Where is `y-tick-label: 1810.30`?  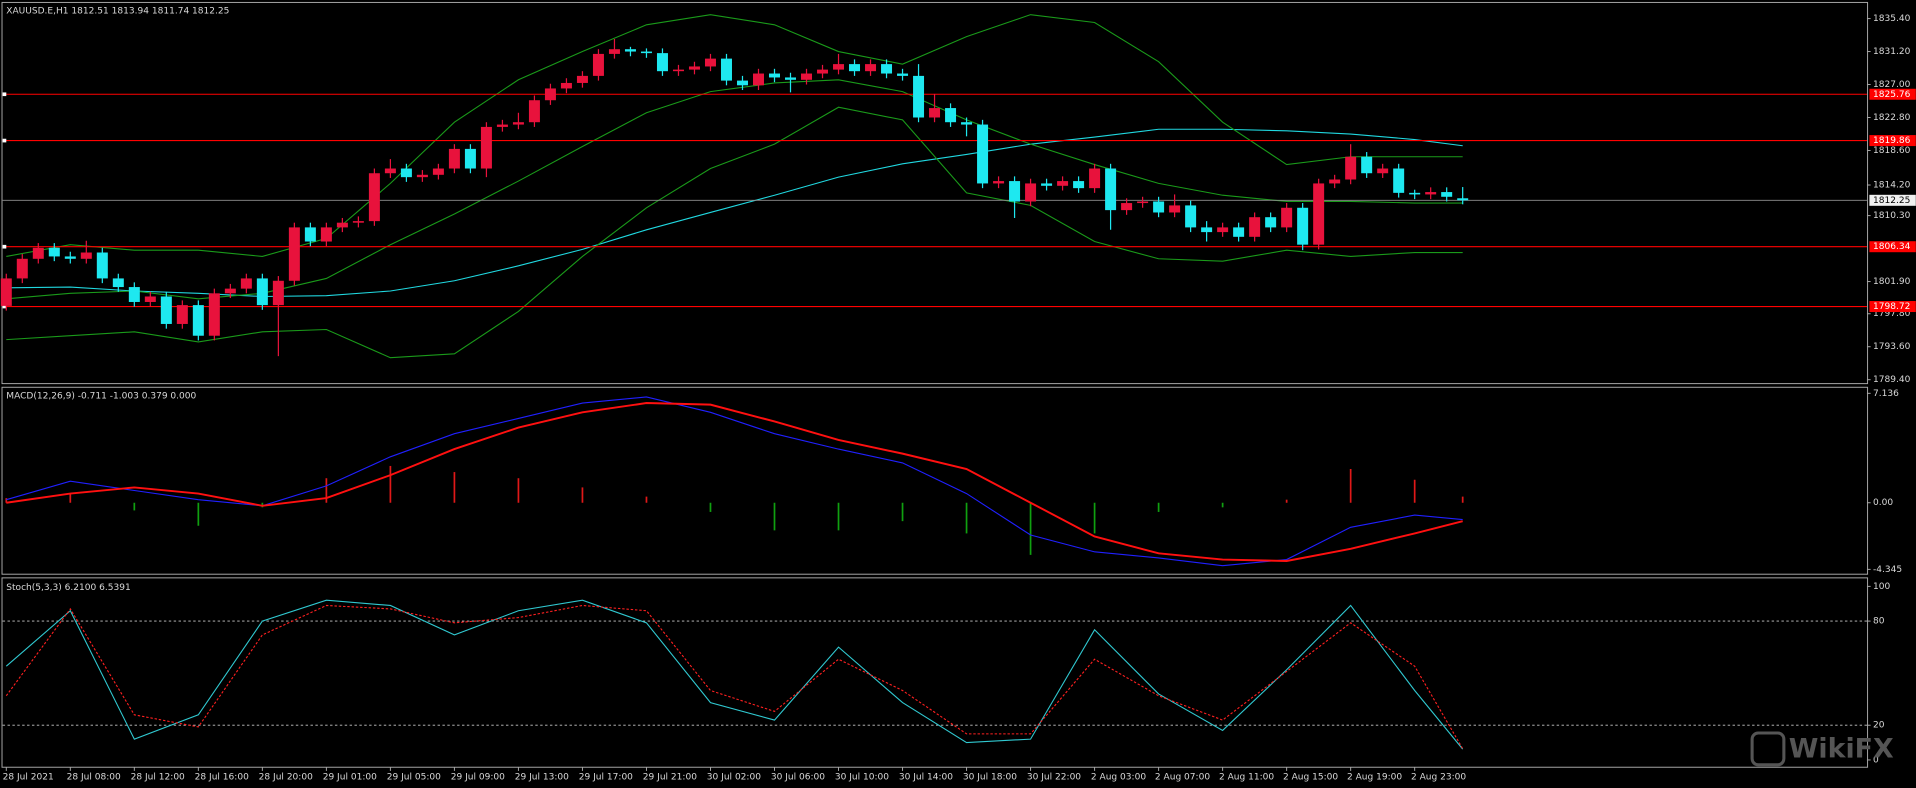
y-tick-label: 1810.30 is located at coordinates (1892, 216).